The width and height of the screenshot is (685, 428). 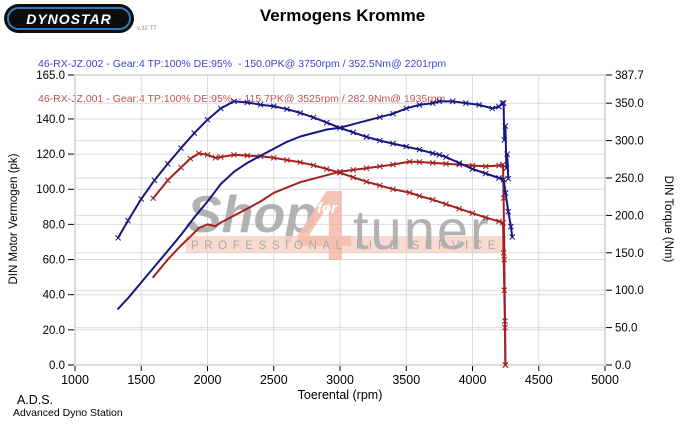 I want to click on y-tick-label-right: 300.0, so click(x=629, y=142).